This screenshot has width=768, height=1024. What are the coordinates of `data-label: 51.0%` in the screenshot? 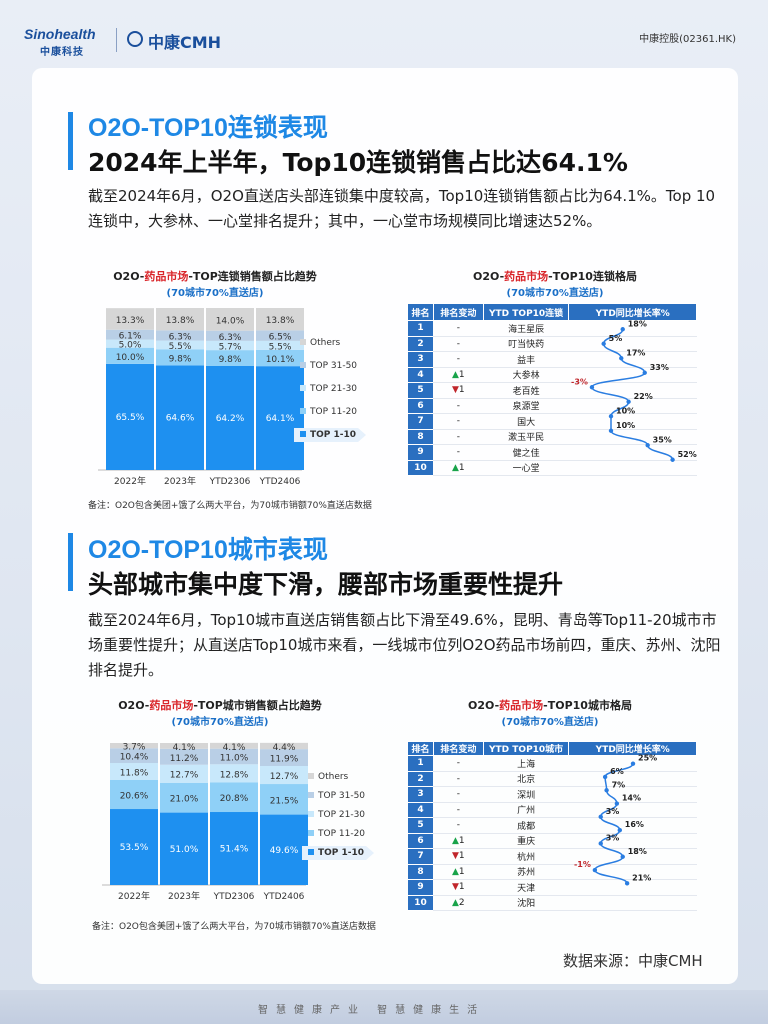 It's located at (184, 850).